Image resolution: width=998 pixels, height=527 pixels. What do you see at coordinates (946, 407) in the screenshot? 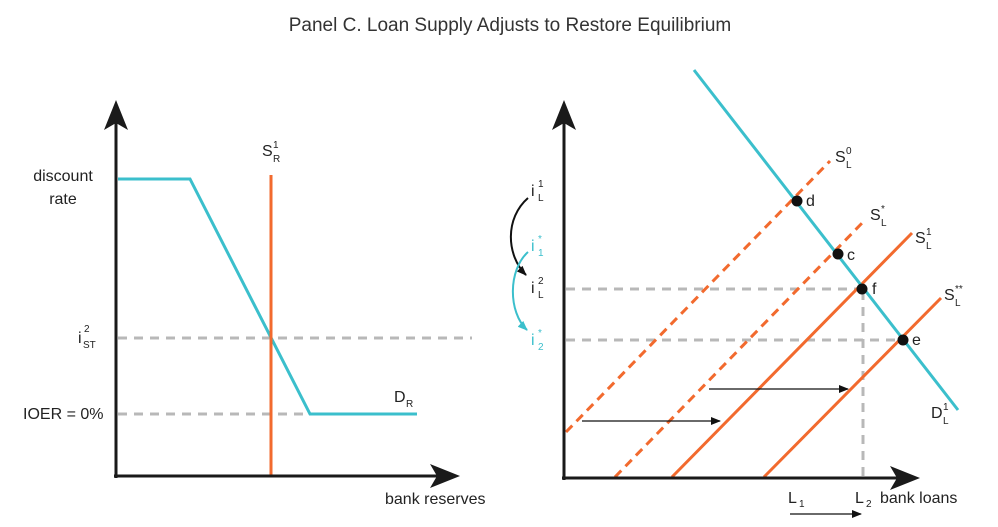
I see `dl-label-sup: 1` at bounding box center [946, 407].